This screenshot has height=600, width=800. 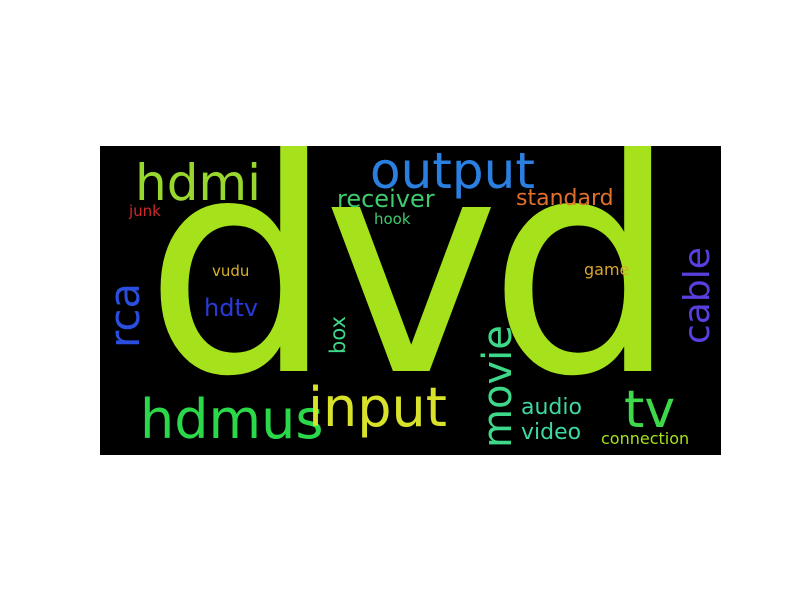 I want to click on word-standard: standard, so click(x=565, y=198).